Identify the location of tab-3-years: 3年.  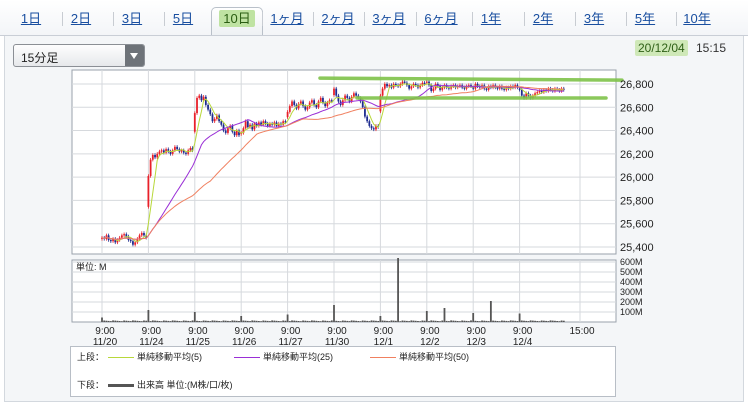
(592, 19).